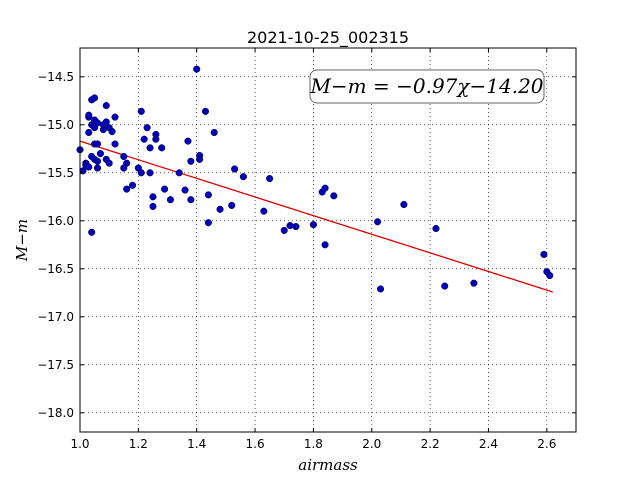 The width and height of the screenshot is (640, 480). What do you see at coordinates (55, 365) in the screenshot?
I see `y-tick-label: −17.5` at bounding box center [55, 365].